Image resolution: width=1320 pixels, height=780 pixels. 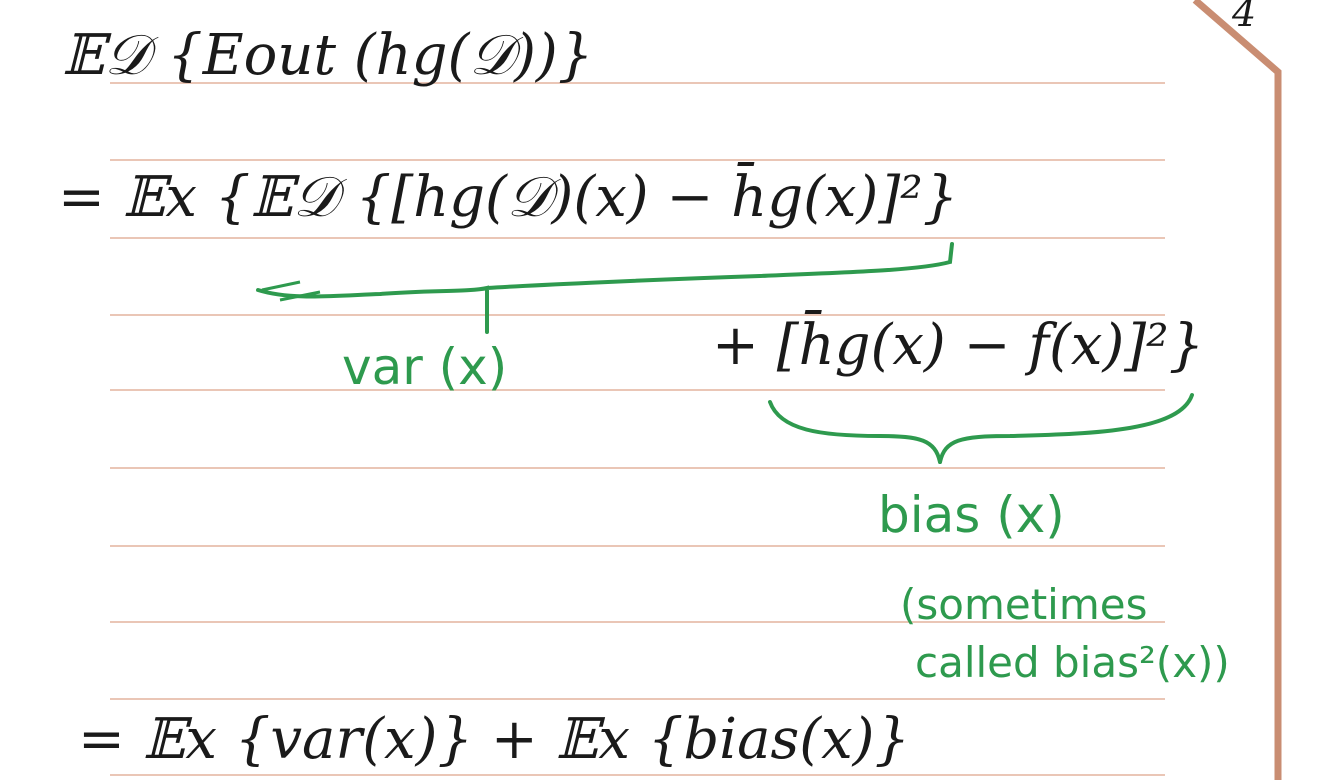 I want to click on bias-label: bias (x), so click(x=971, y=515).